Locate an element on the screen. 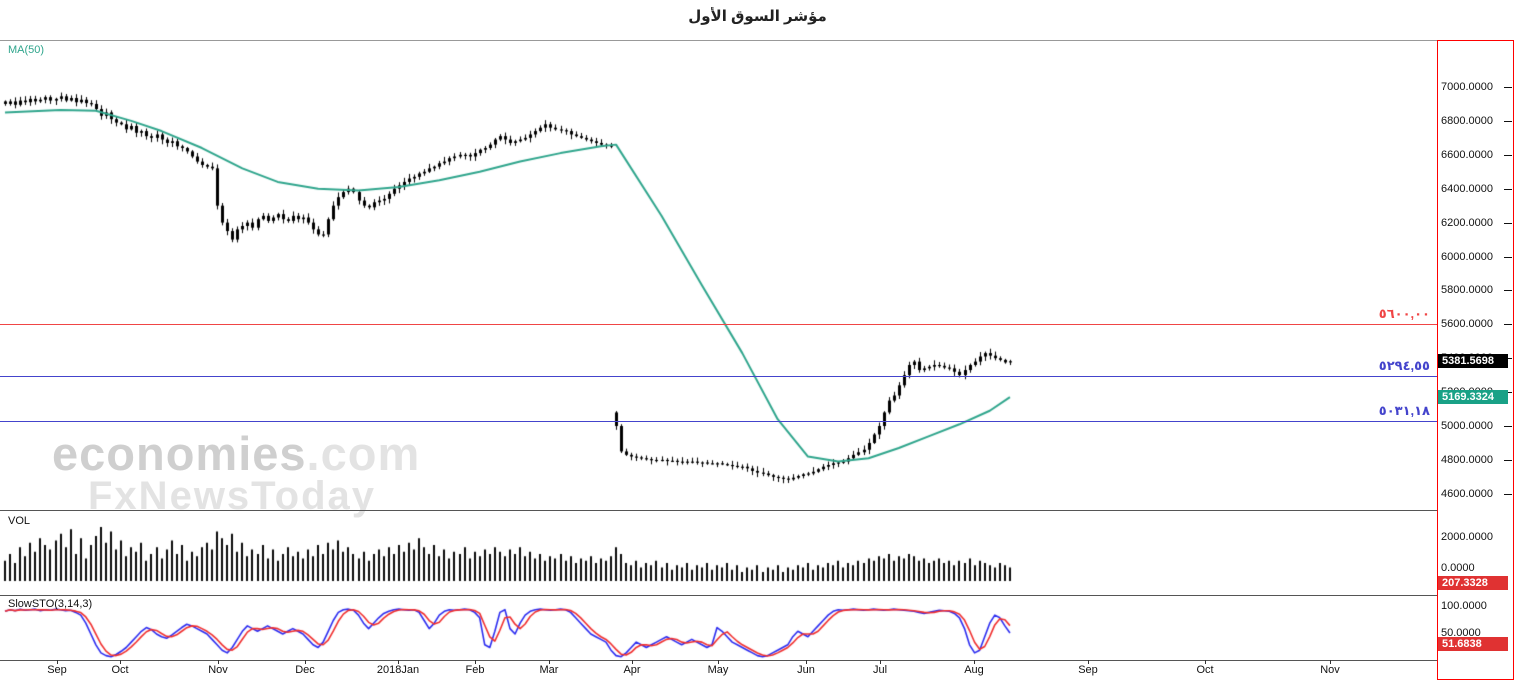 The width and height of the screenshot is (1515, 680). x-axis-month-label: 2018Jan is located at coordinates (398, 670).